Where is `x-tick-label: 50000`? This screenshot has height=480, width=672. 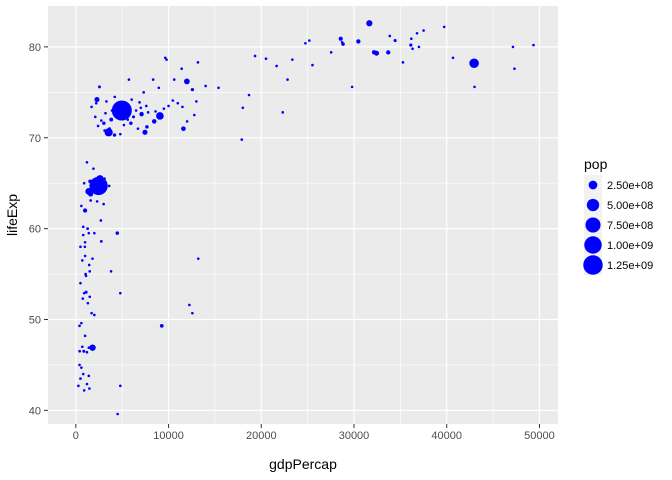 x-tick-label: 50000 is located at coordinates (539, 436).